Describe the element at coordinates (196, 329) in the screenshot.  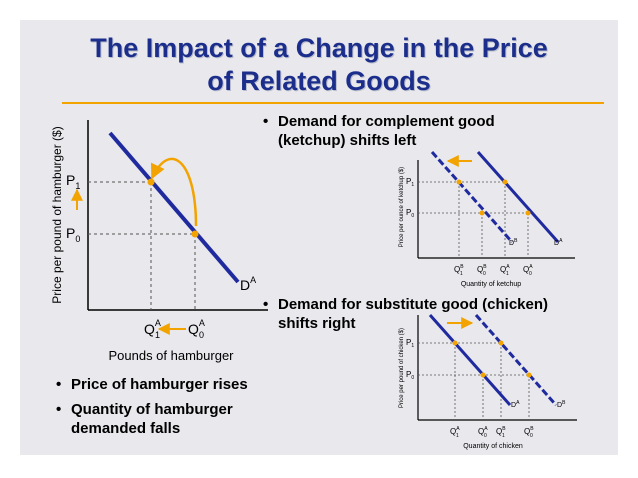
I see `main-q0-label: QA 0` at that location.